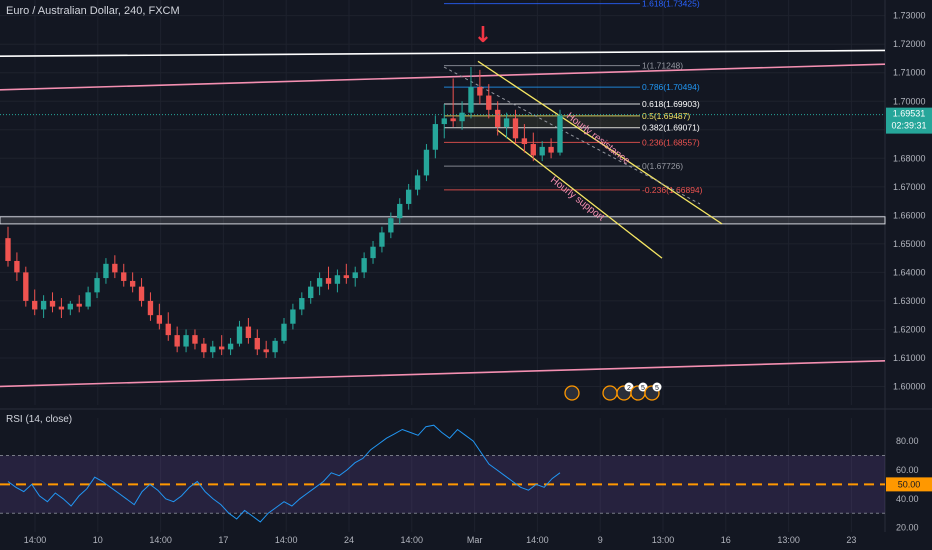 The width and height of the screenshot is (932, 550). I want to click on arrow-down-icon: ↓, so click(483, 35).